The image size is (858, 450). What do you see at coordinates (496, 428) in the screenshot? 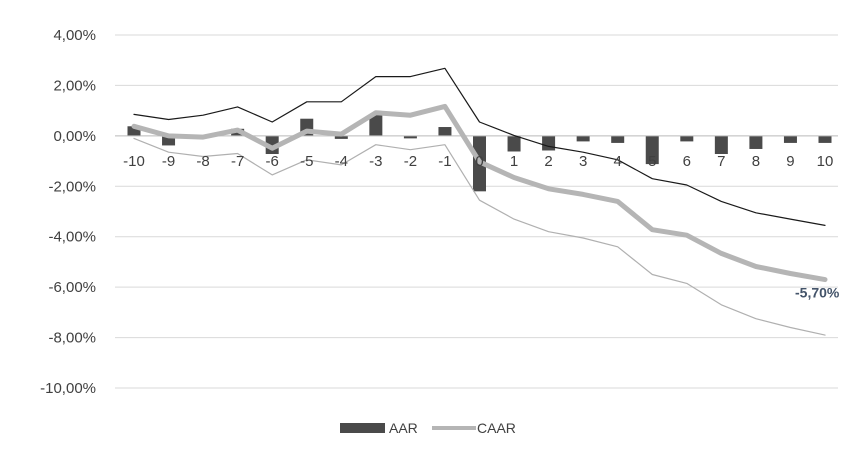
I see `legend-label-caar: CAAR` at bounding box center [496, 428].